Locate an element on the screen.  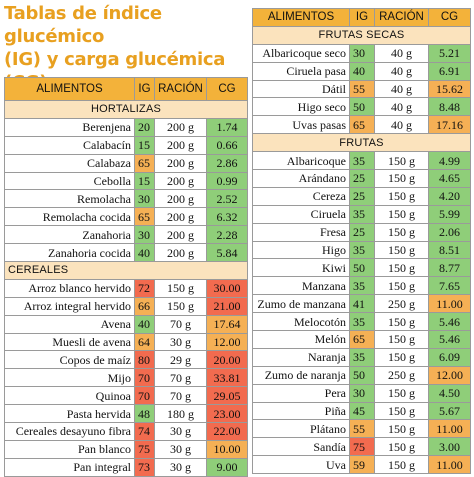
ig-value: 80 is located at coordinates (144, 360).